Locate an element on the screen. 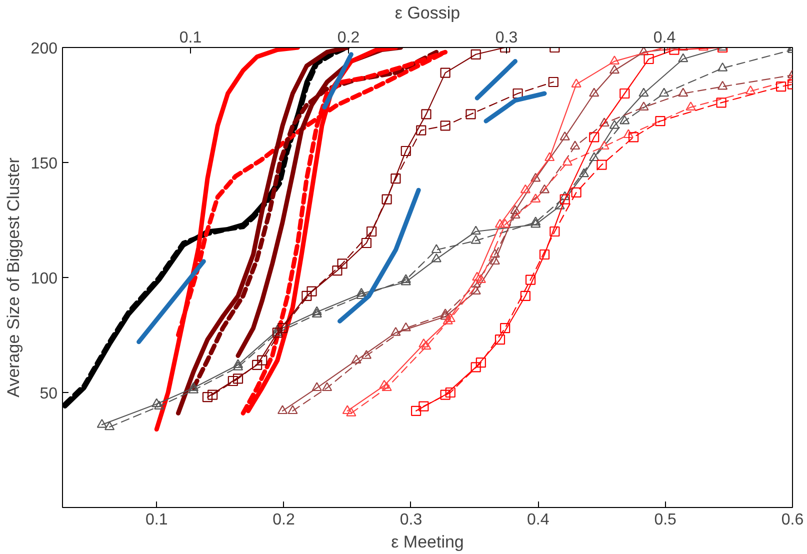  x-tick-label: 0.4 is located at coordinates (538, 520).